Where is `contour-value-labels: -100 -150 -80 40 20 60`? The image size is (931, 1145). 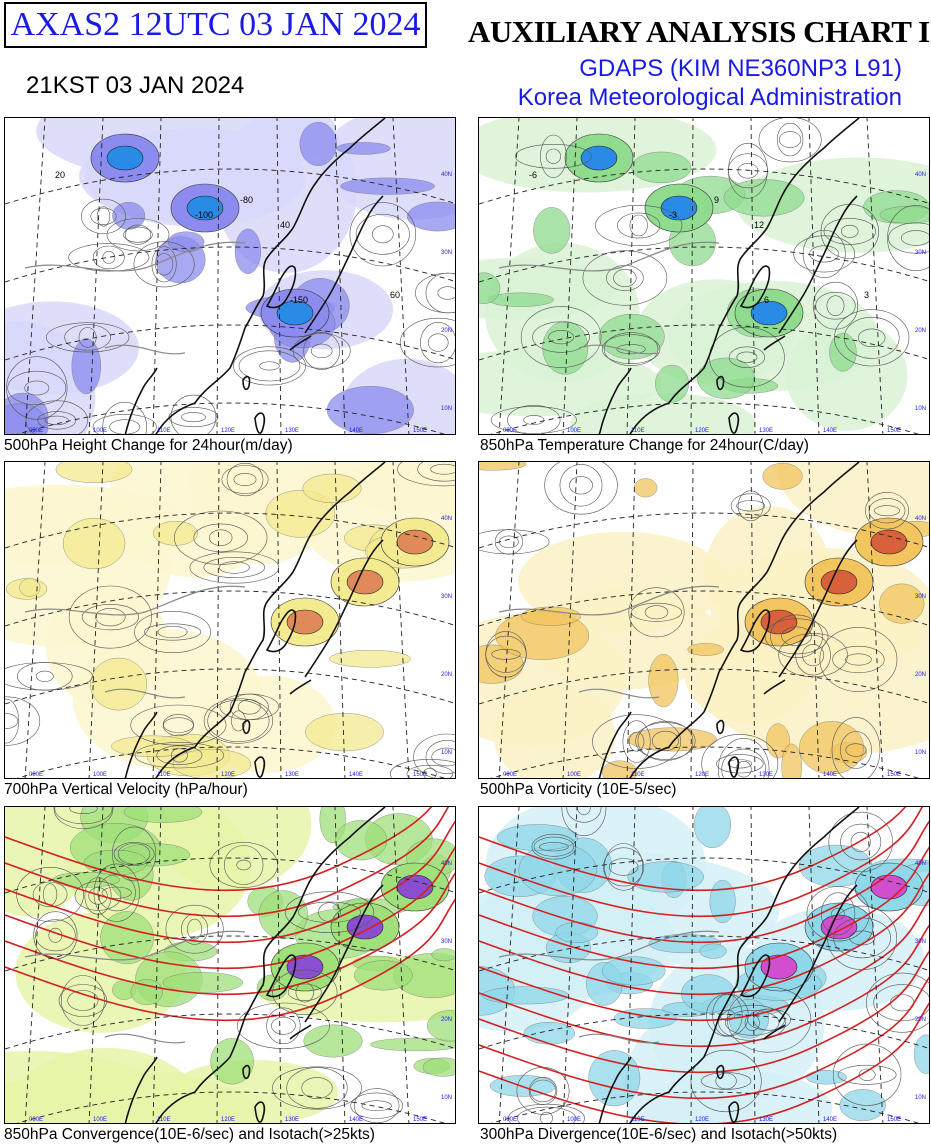
contour-value-labels: -100 -150 -80 40 20 60 is located at coordinates (227, 237).